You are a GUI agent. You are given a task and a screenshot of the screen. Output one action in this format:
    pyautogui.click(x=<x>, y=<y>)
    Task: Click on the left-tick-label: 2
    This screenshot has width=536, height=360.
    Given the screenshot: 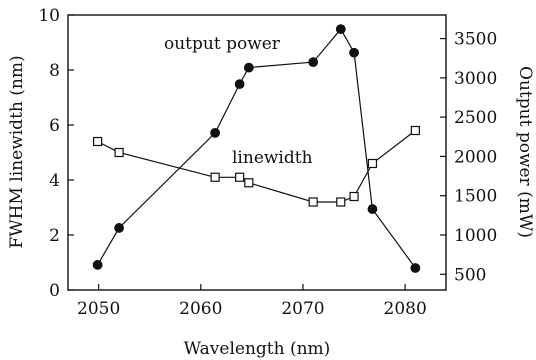 What is the action you would take?
    pyautogui.click(x=54, y=236)
    